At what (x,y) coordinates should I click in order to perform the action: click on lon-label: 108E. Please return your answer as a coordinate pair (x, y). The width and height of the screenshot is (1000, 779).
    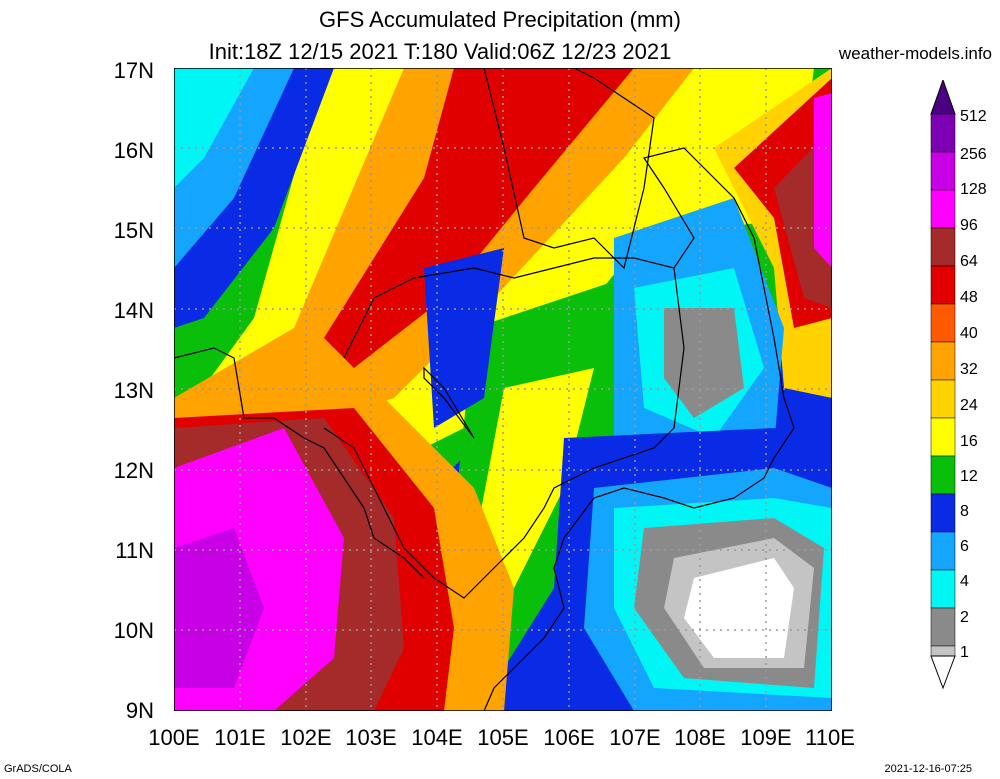
    Looking at the image, I should click on (700, 737).